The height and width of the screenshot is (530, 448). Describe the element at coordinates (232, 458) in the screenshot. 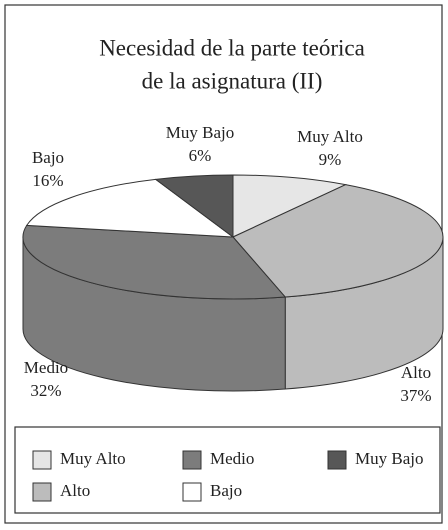

I see `legend-label: Medio` at that location.